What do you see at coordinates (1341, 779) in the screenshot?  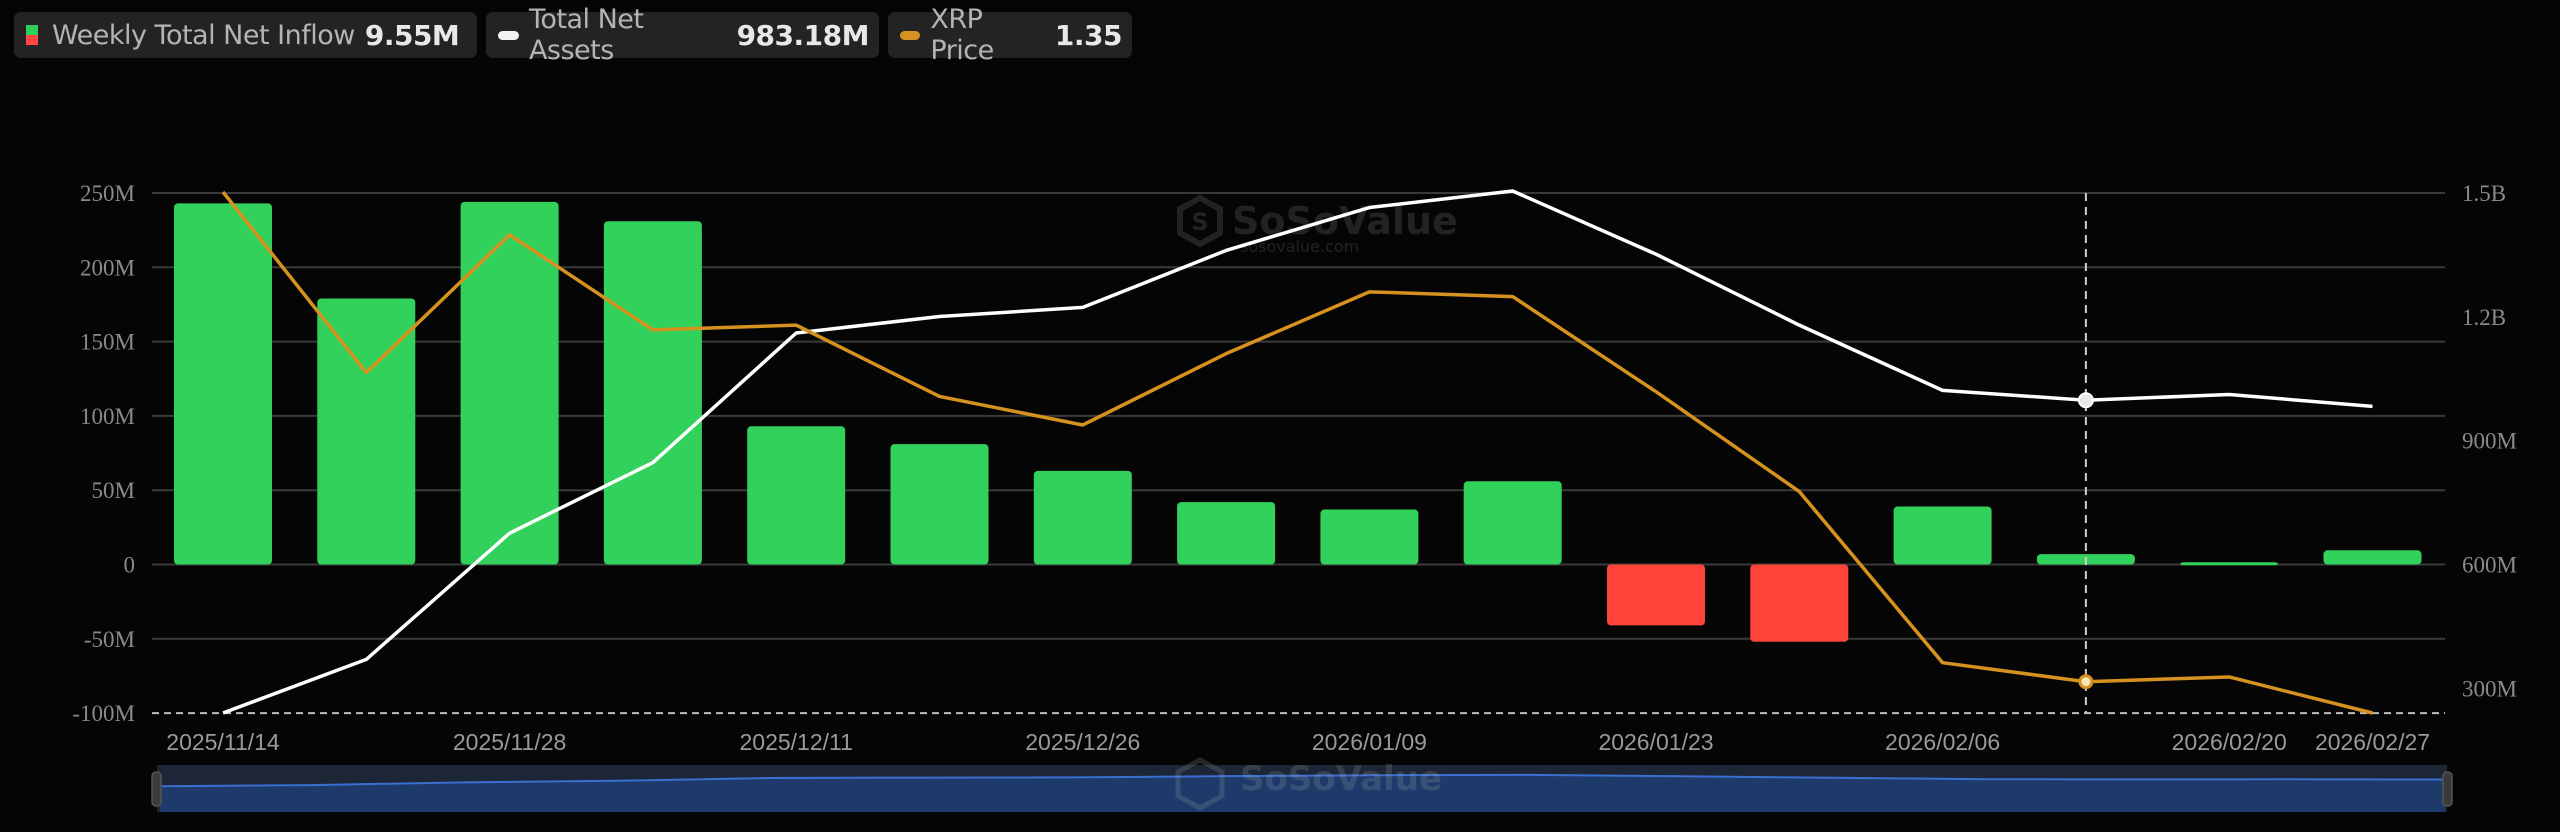 I see `svg-text: SoSoValue` at bounding box center [1341, 779].